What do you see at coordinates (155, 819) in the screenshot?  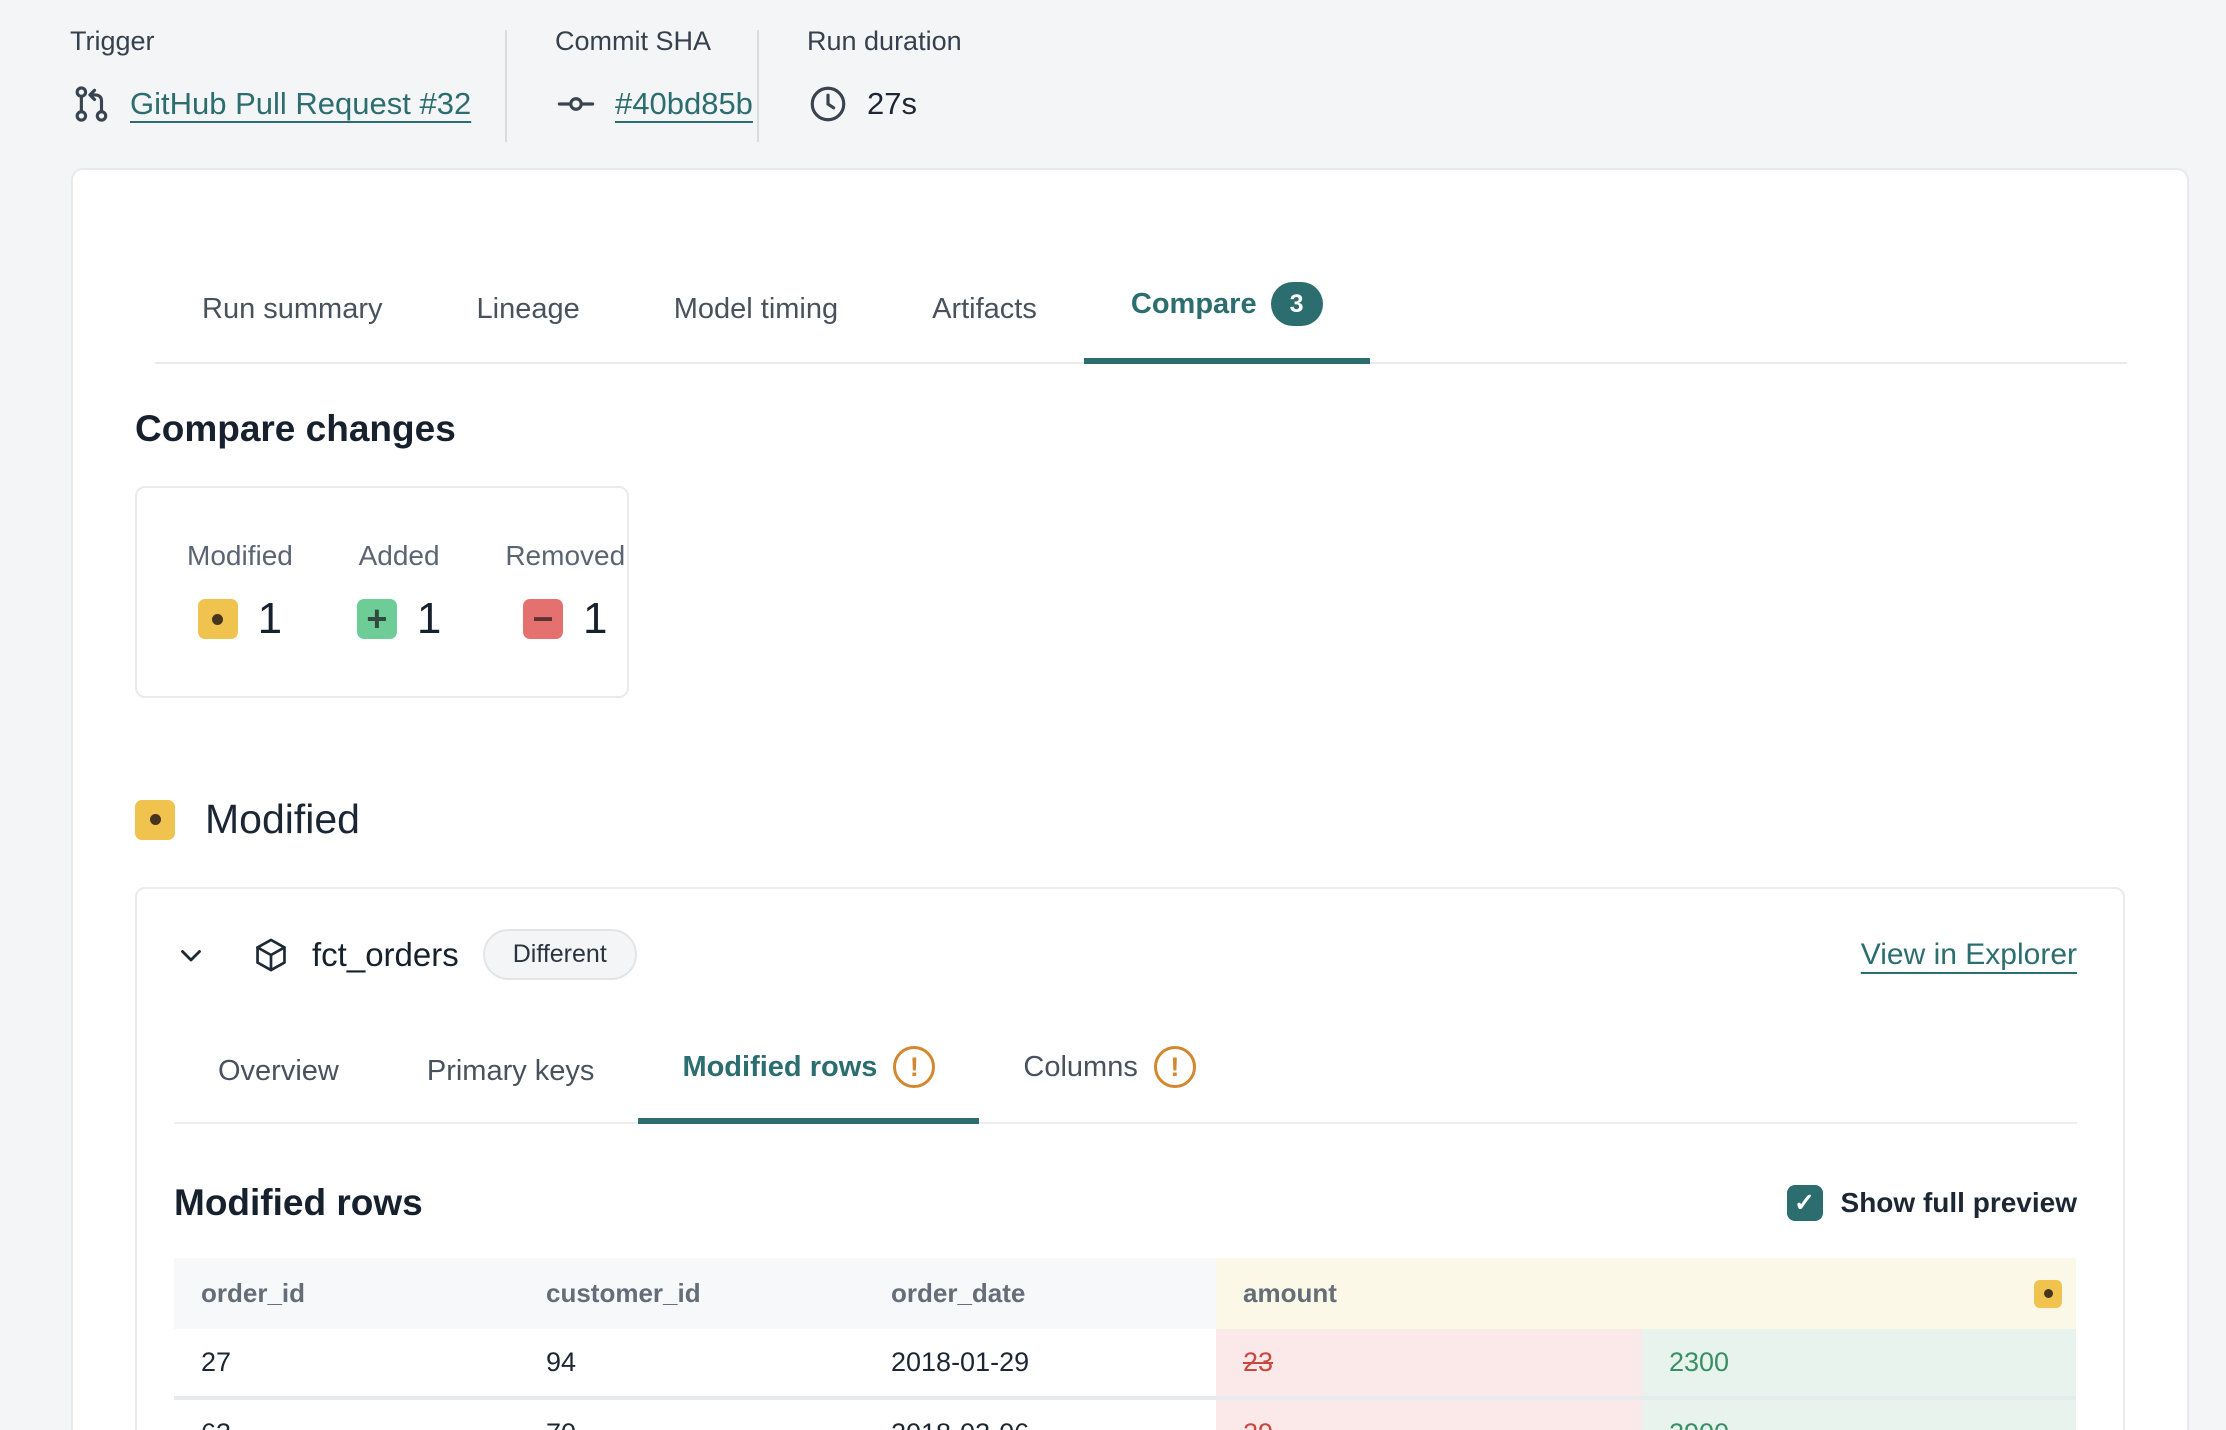 I see `modified-section-icon` at bounding box center [155, 819].